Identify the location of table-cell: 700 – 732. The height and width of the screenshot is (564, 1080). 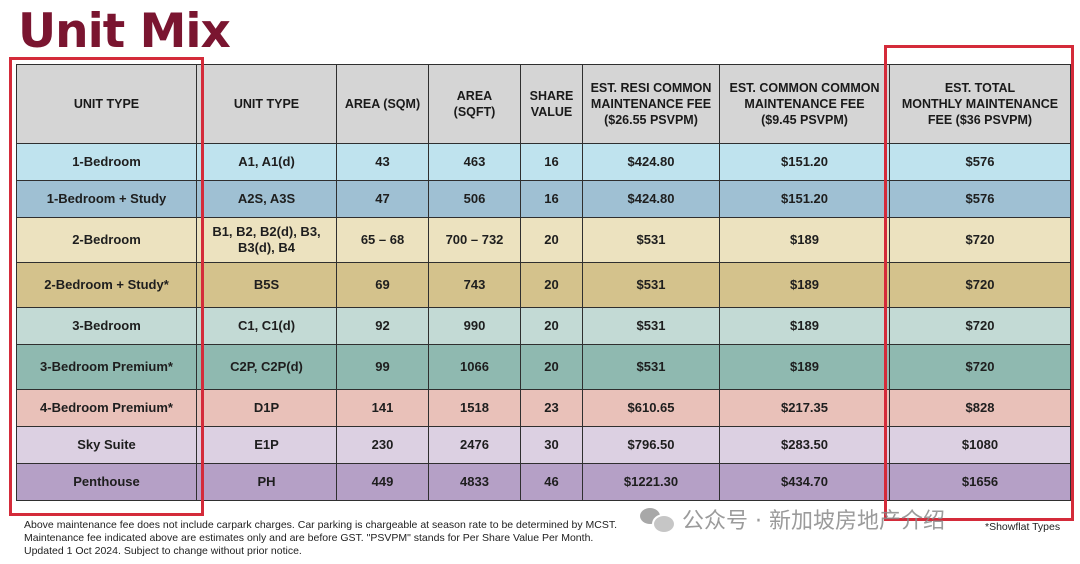
(474, 240).